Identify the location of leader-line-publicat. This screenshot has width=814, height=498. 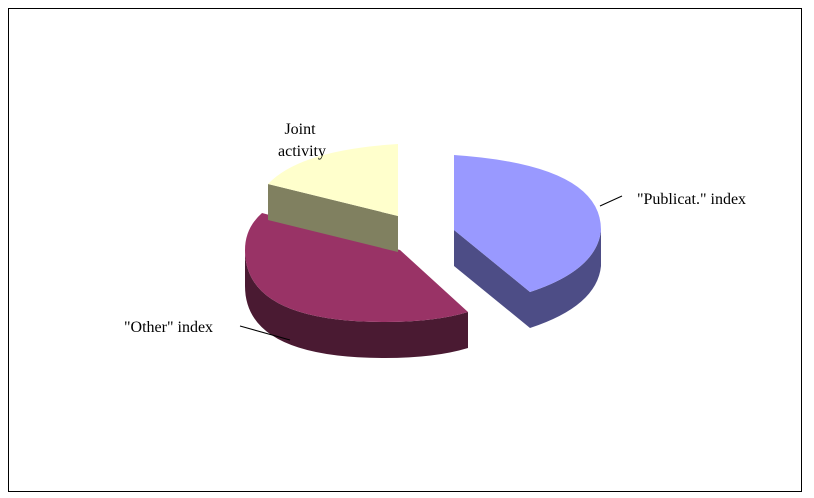
(611, 201).